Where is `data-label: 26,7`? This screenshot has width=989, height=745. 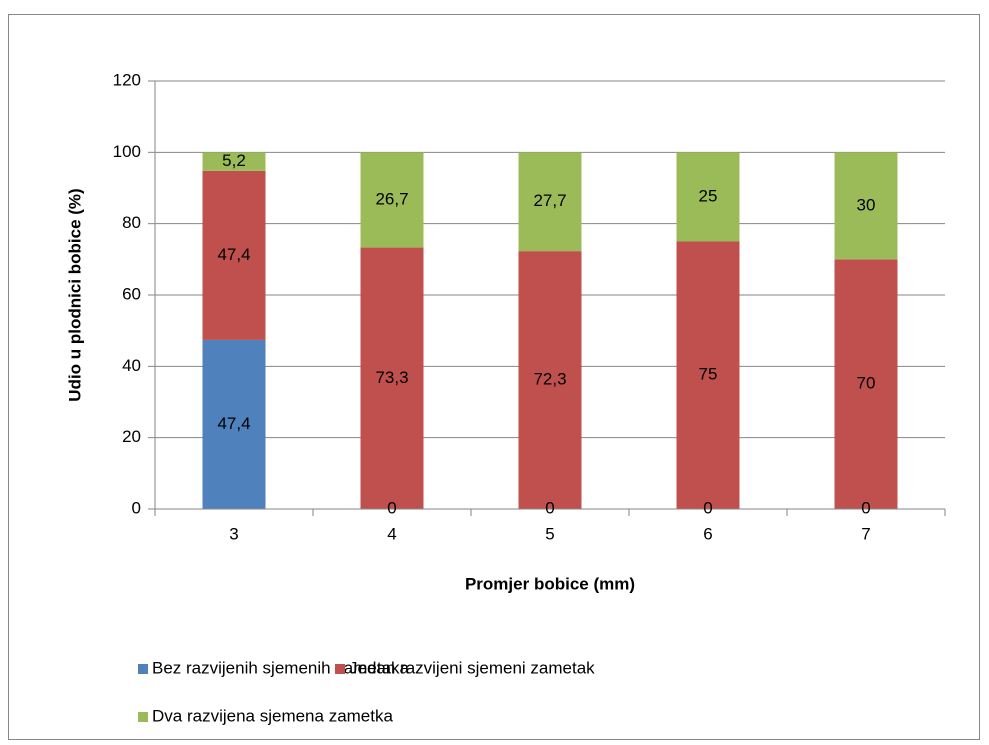 data-label: 26,7 is located at coordinates (391, 198).